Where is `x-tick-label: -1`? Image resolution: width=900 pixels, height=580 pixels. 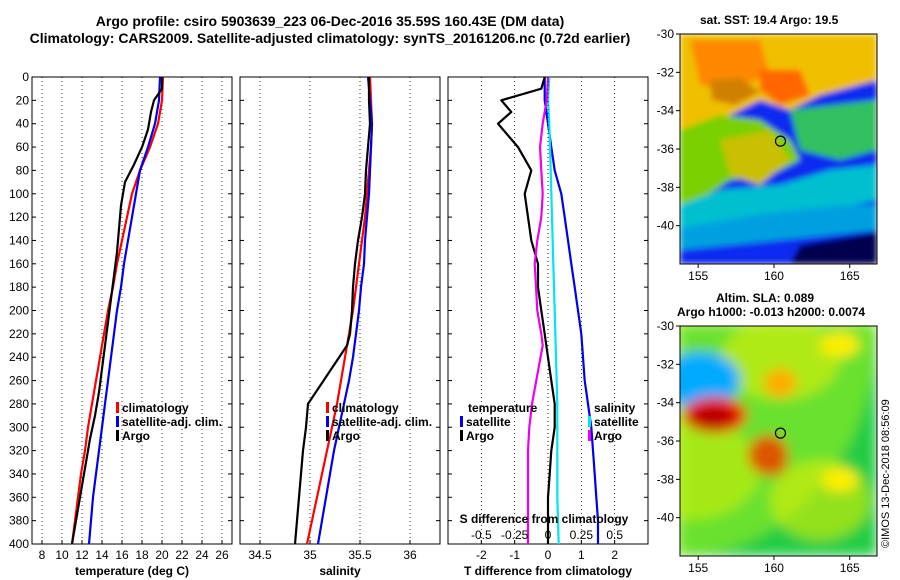
x-tick-label: -1 is located at coordinates (514, 555).